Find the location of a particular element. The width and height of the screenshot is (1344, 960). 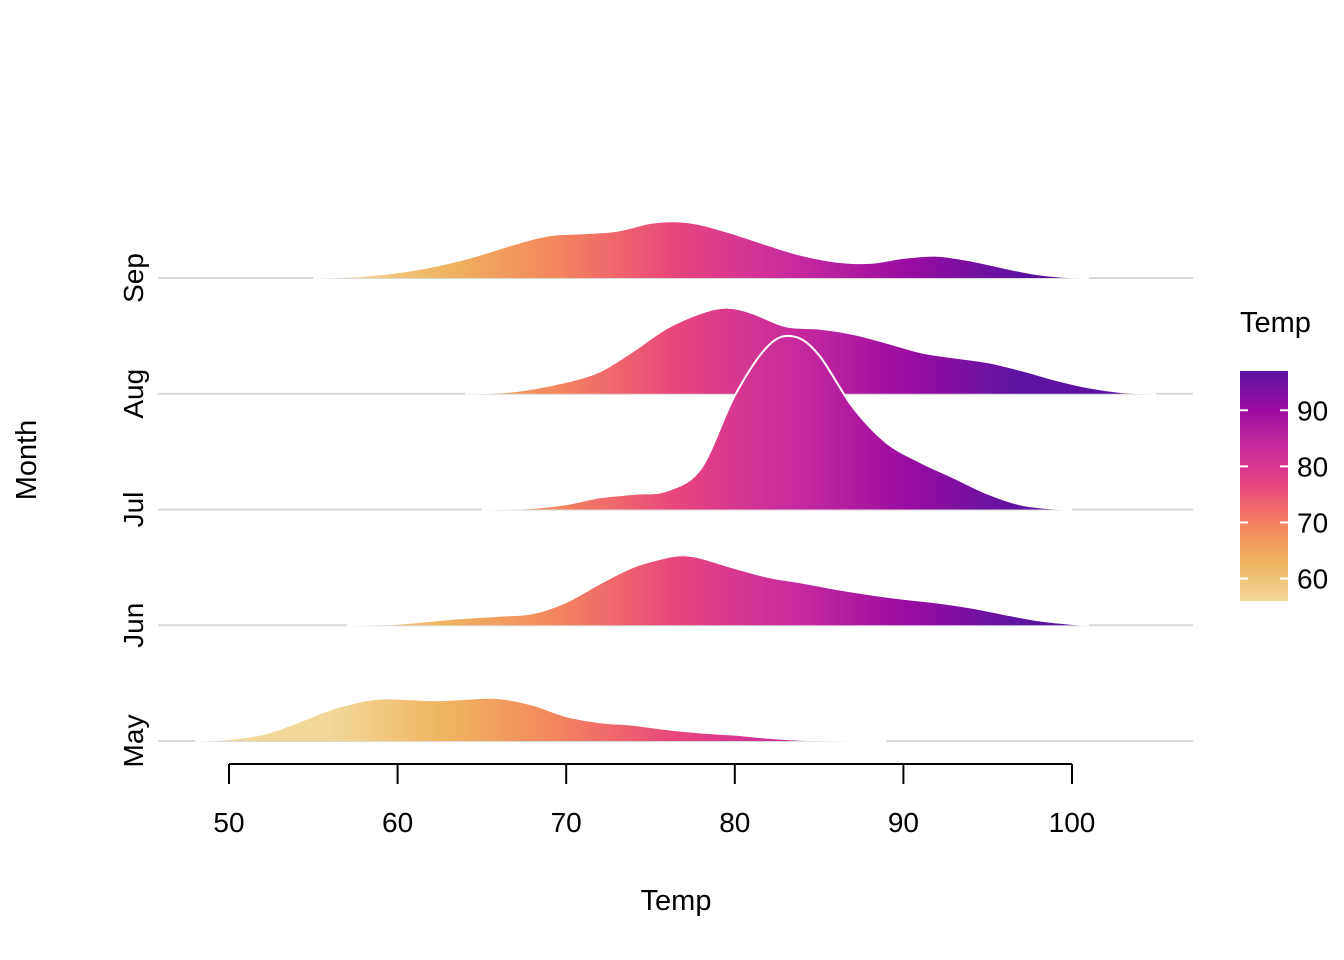

color-legend: Temp 60 70 80 90 is located at coordinates (1284, 454).